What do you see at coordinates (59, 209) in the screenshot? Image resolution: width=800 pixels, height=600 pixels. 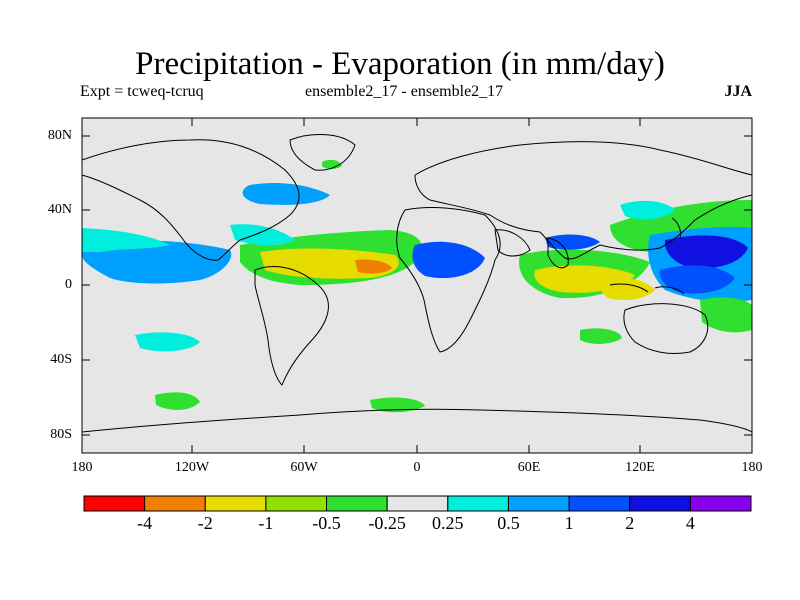 I see `lat-label-40n: 40N` at bounding box center [59, 209].